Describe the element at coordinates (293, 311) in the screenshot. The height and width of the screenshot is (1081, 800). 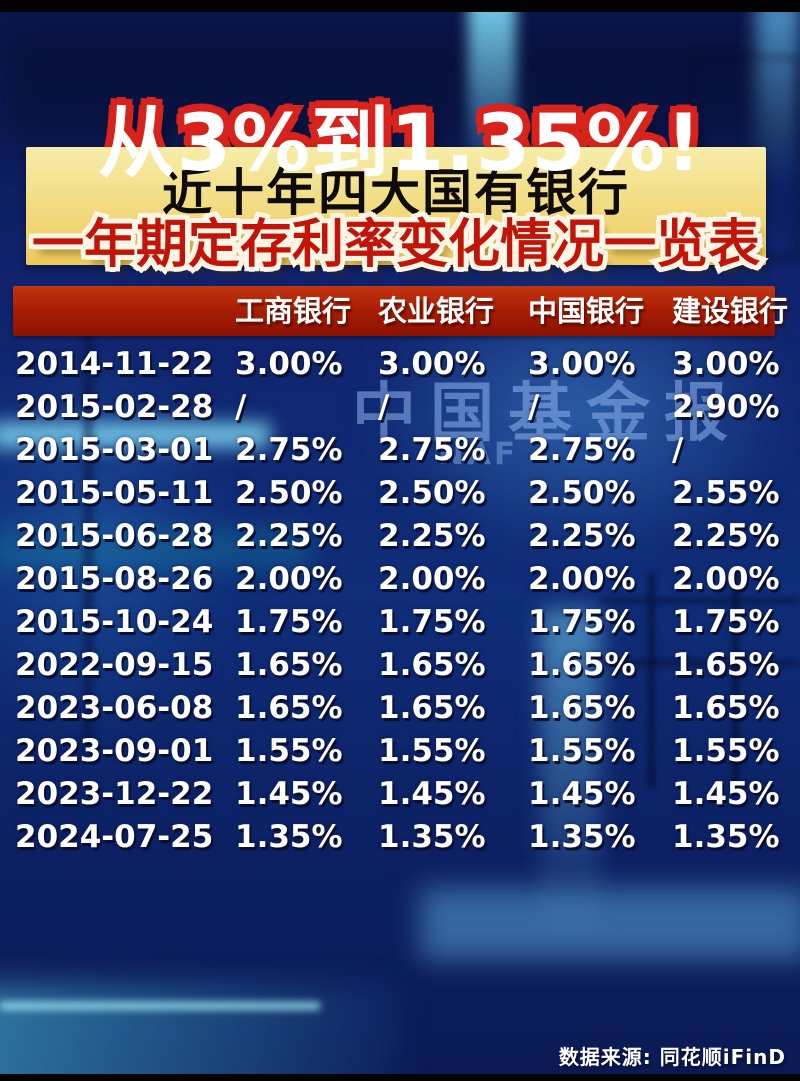
I see `table-header-bank: 工商银行` at that location.